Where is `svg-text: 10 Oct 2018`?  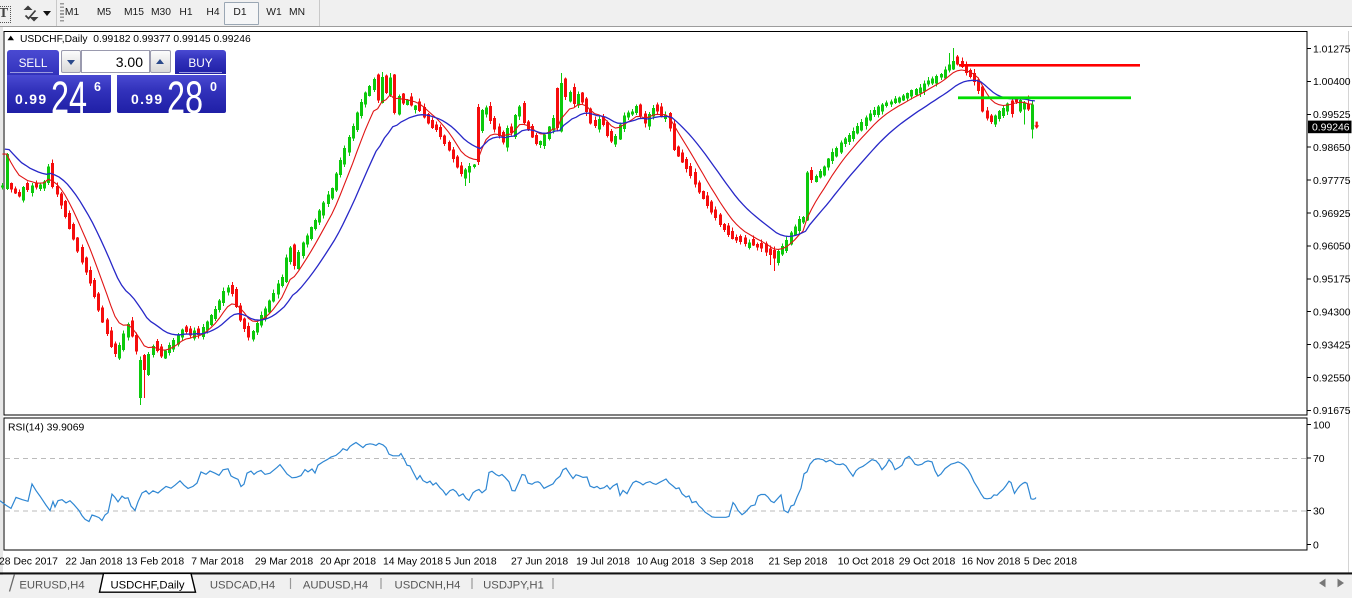 svg-text: 10 Oct 2018 is located at coordinates (866, 562).